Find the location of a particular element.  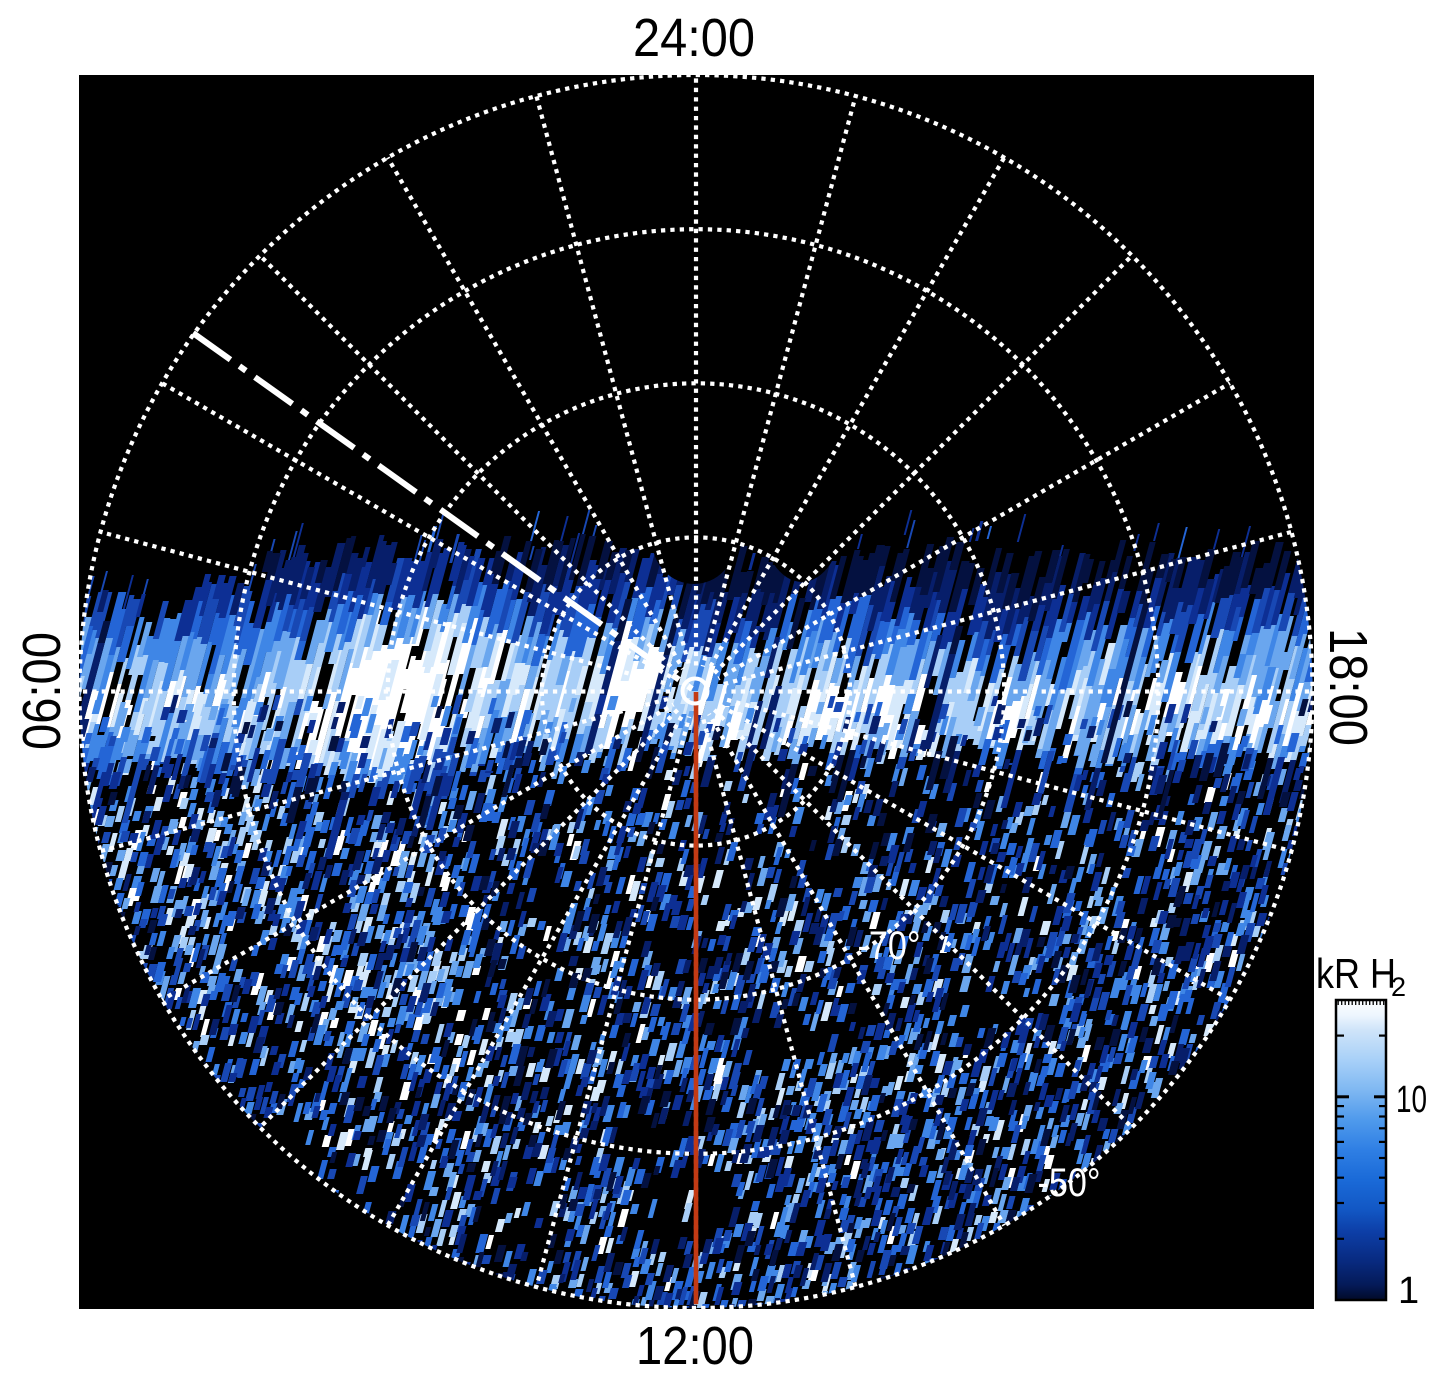

svg-text: 06:00 is located at coordinates (42, 691).